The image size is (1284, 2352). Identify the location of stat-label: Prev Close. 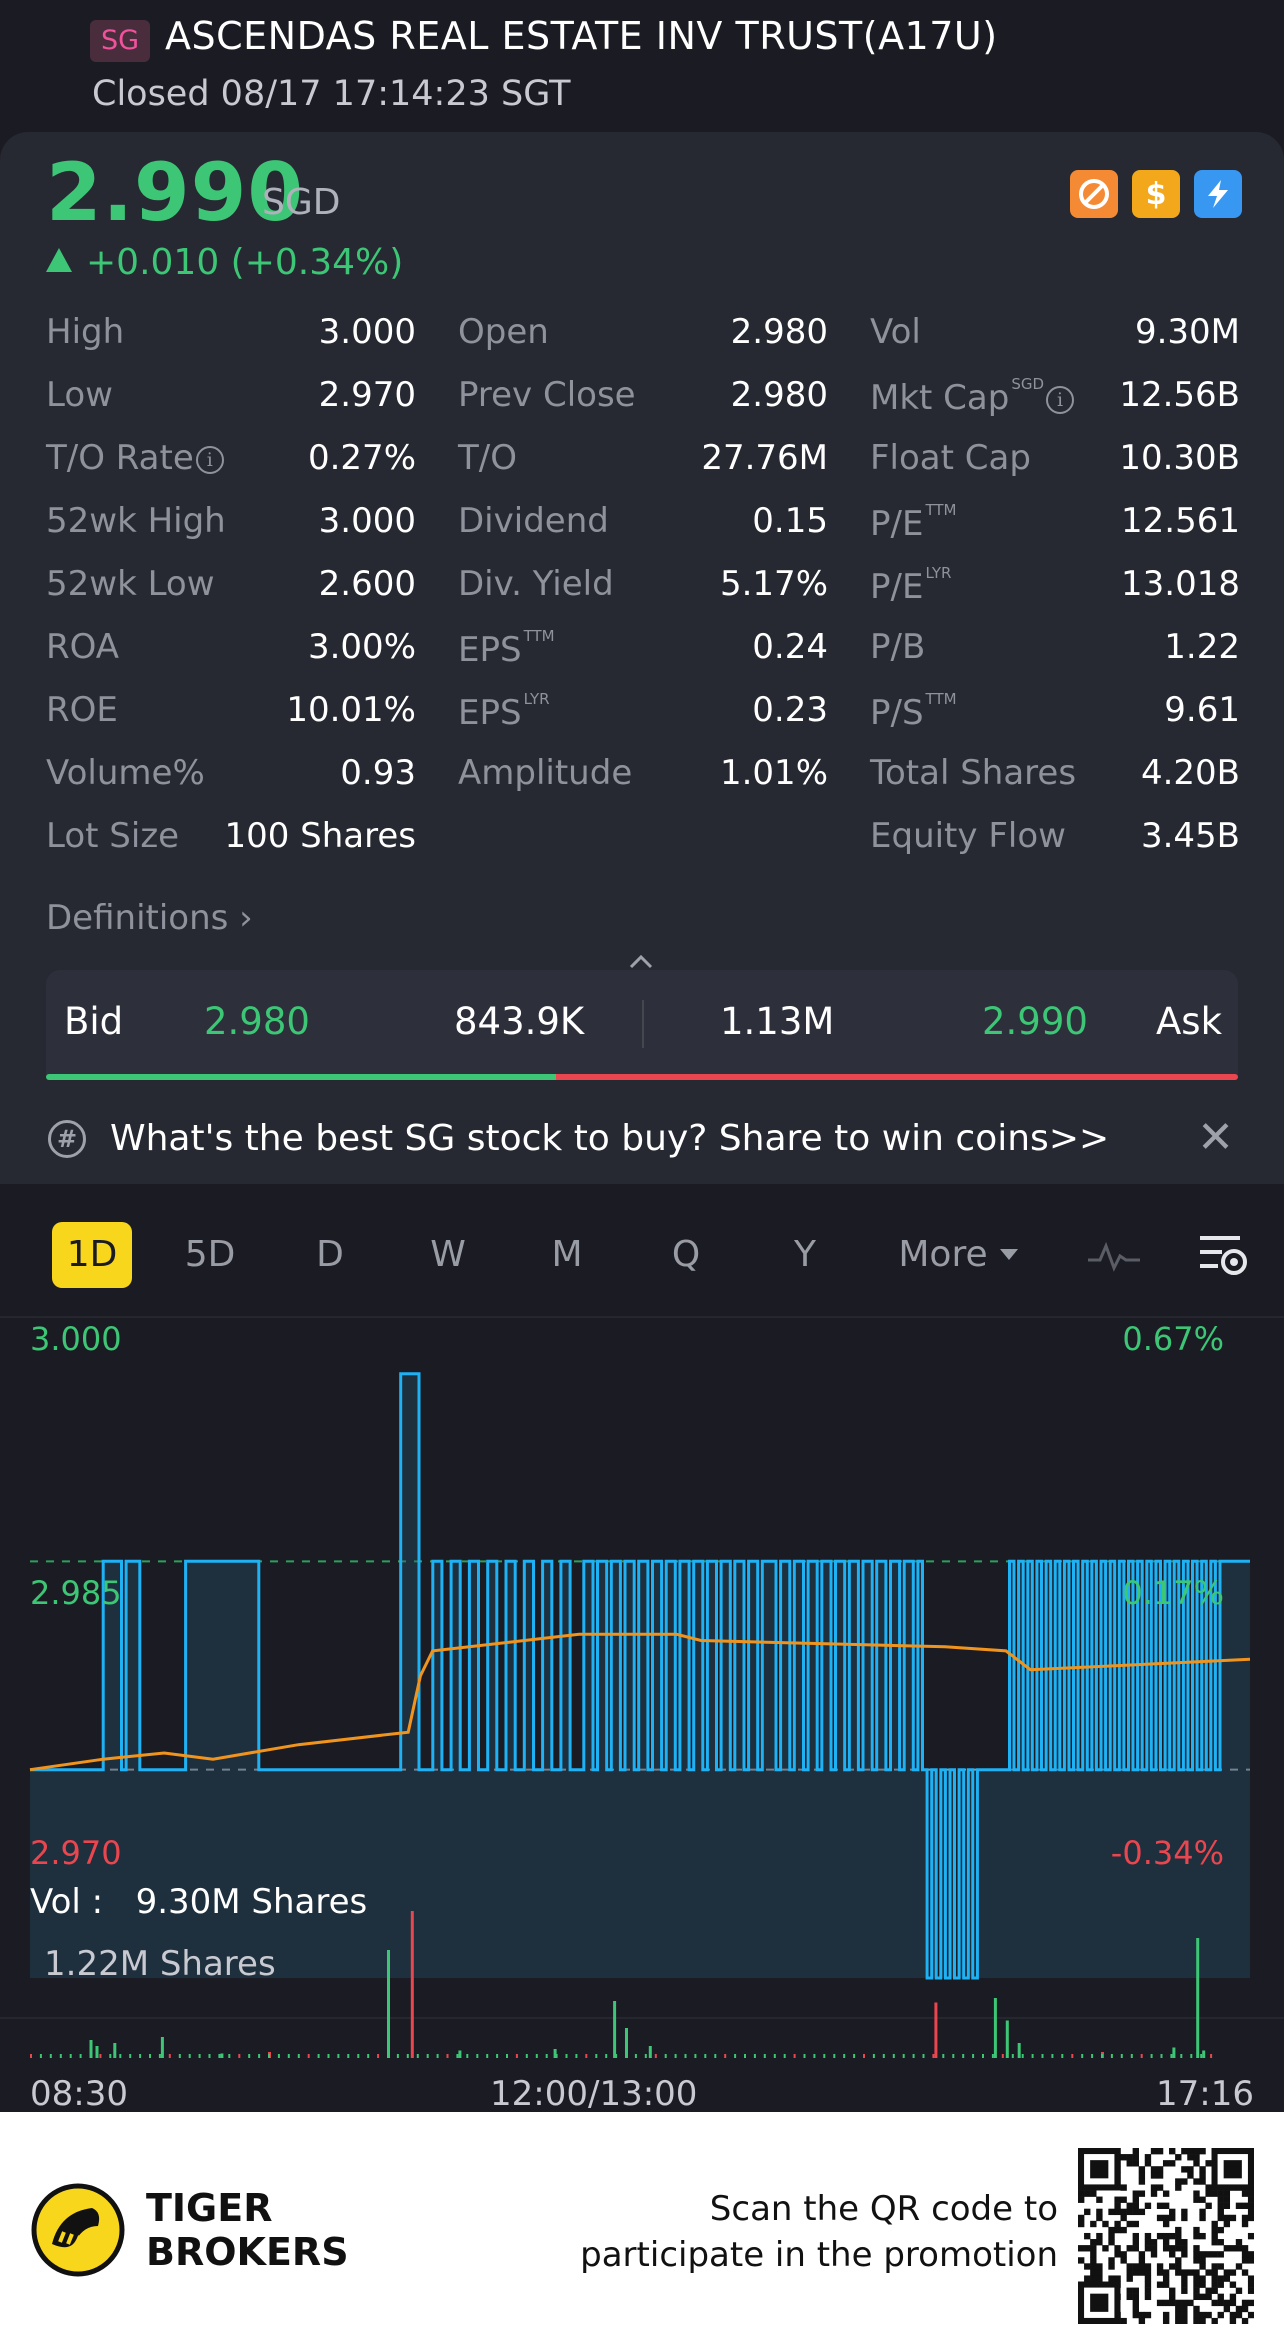
(547, 395).